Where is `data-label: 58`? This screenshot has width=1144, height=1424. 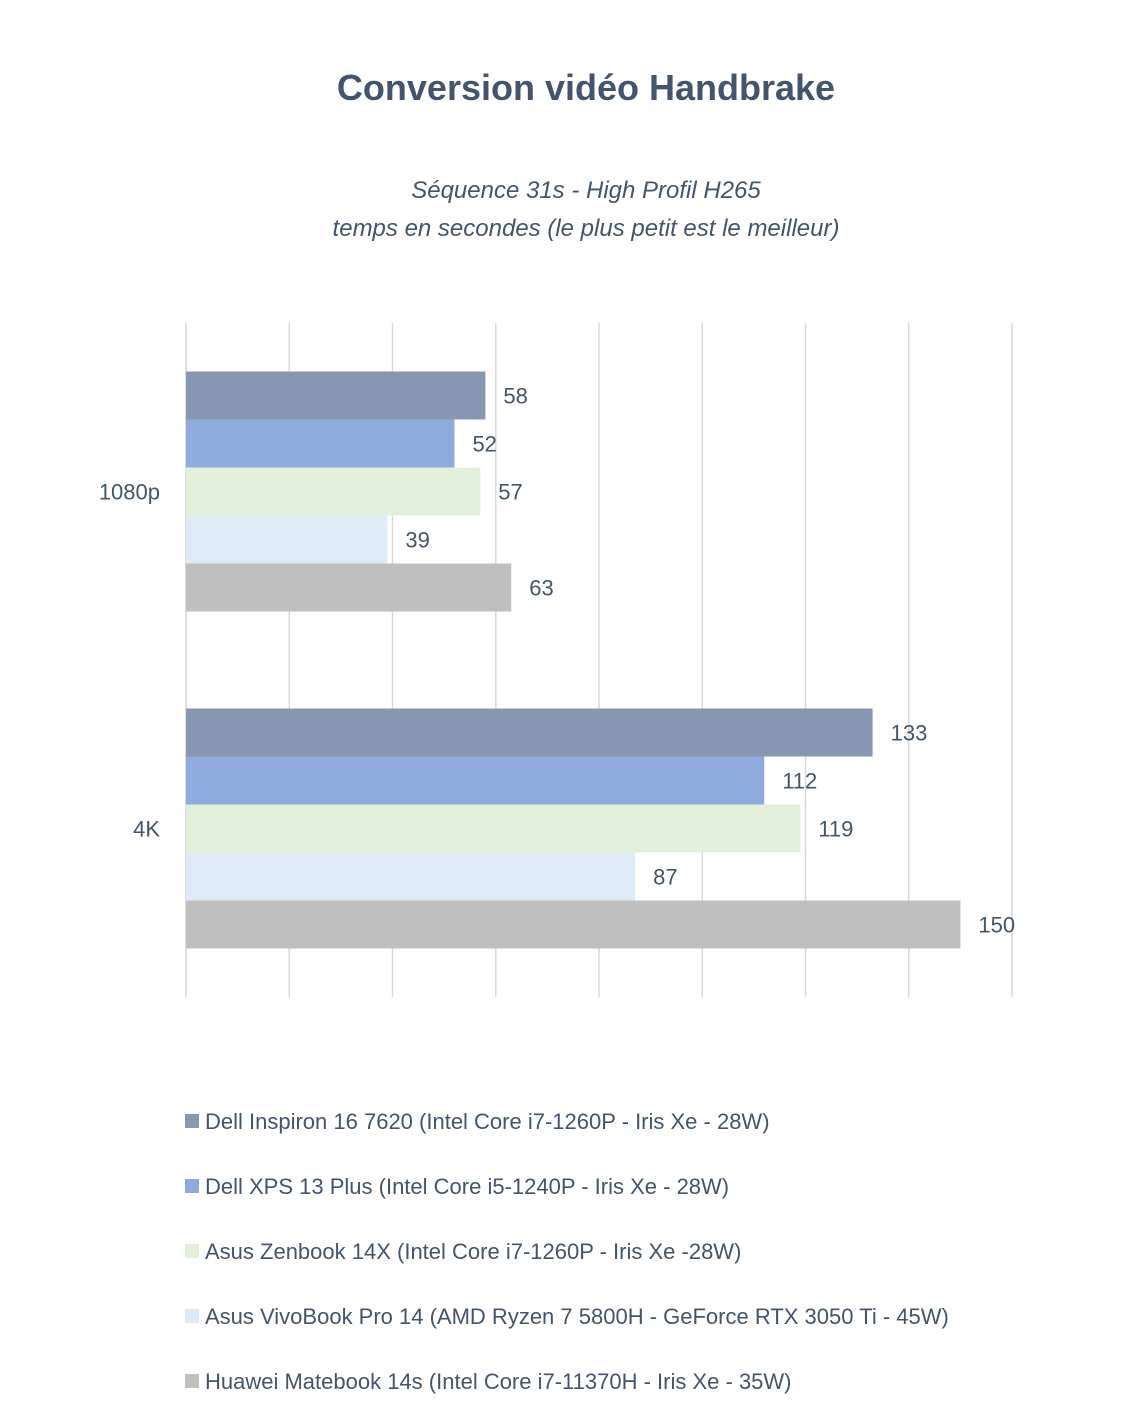 data-label: 58 is located at coordinates (515, 396).